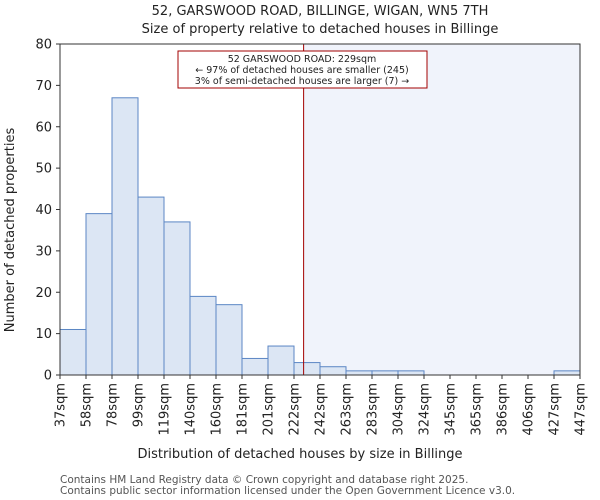  I want to click on y-tick-label: 20, so click(43, 293).